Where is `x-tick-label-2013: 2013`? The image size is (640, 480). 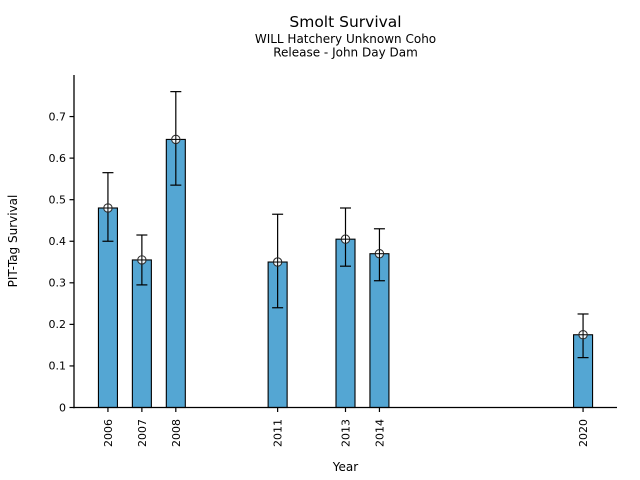 x-tick-label-2013: 2013 is located at coordinates (346, 433).